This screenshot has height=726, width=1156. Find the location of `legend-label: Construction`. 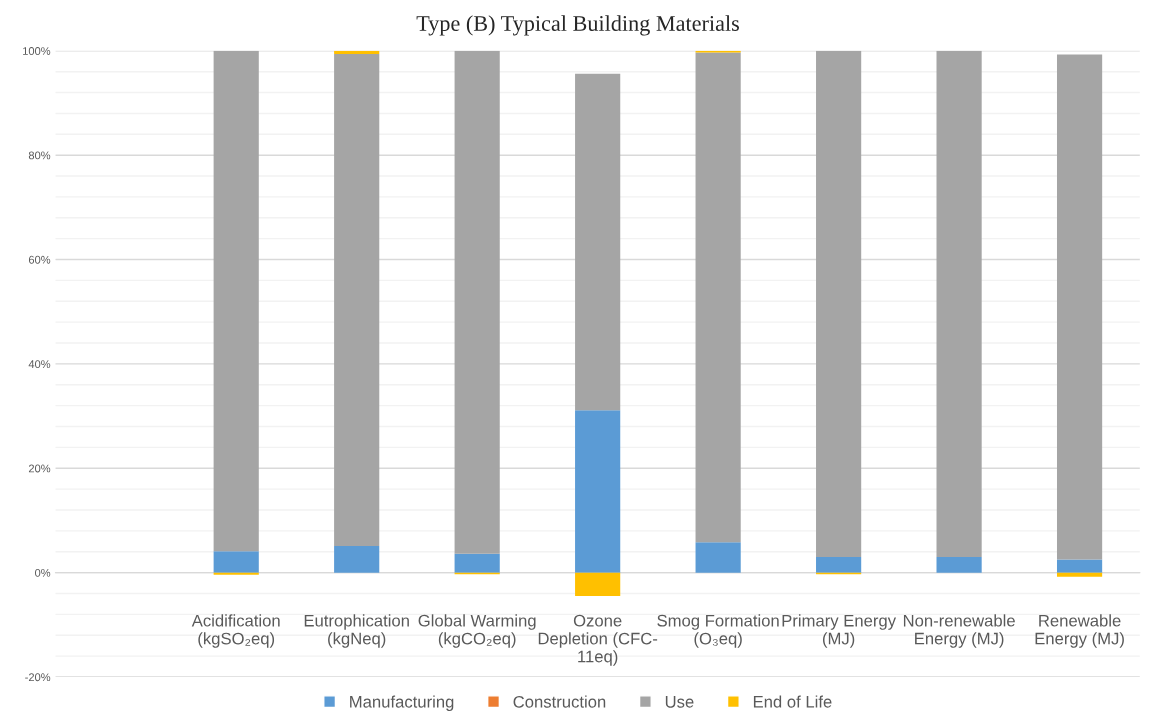

legend-label: Construction is located at coordinates (559, 701).